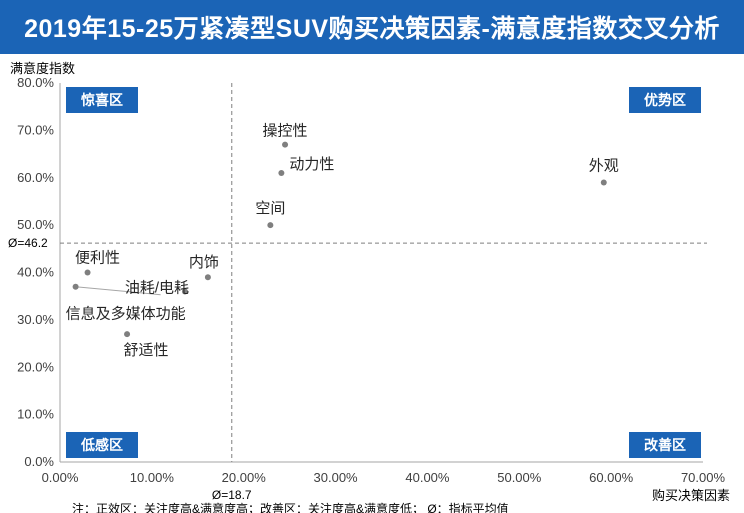  Describe the element at coordinates (28, 243) in the screenshot. I see `y-average-label: Ø=46.2` at that location.